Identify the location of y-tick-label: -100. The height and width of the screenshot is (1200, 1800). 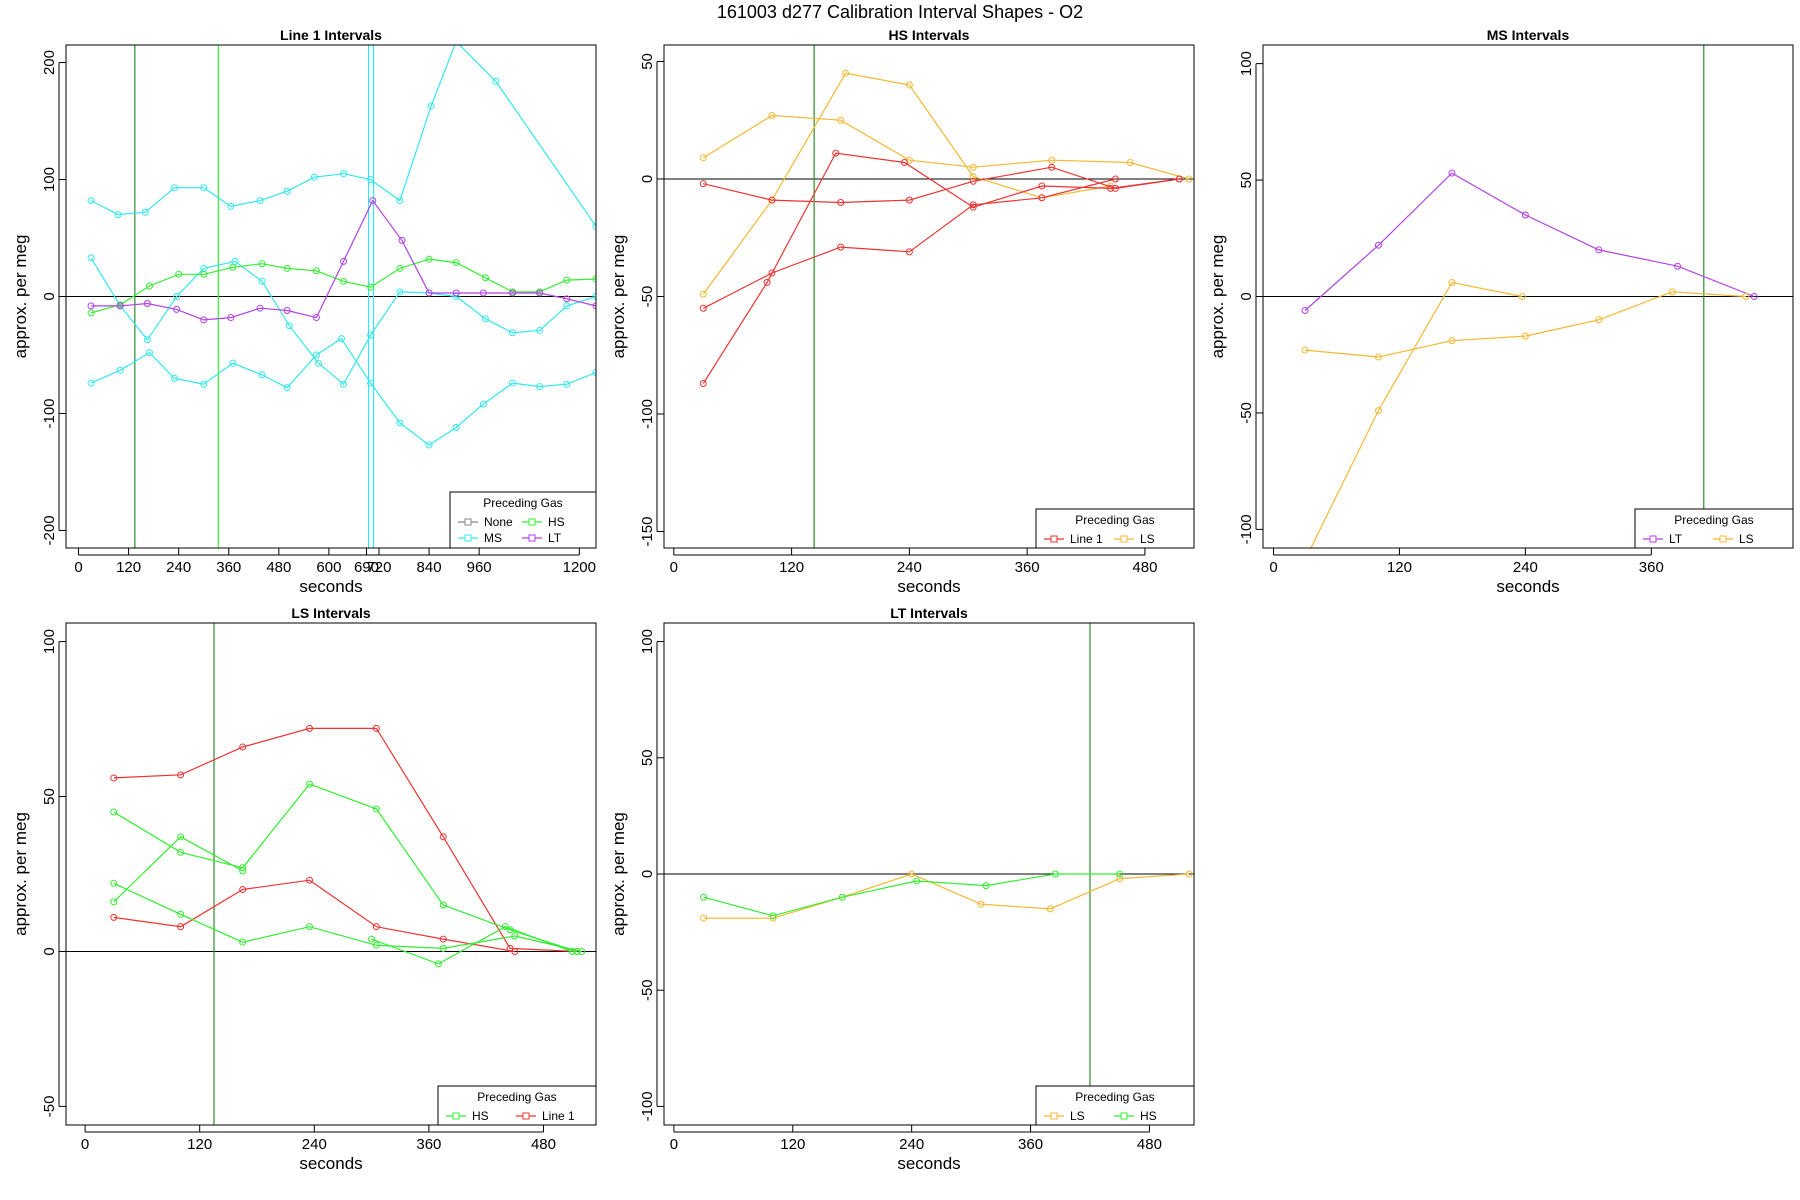
(49, 413).